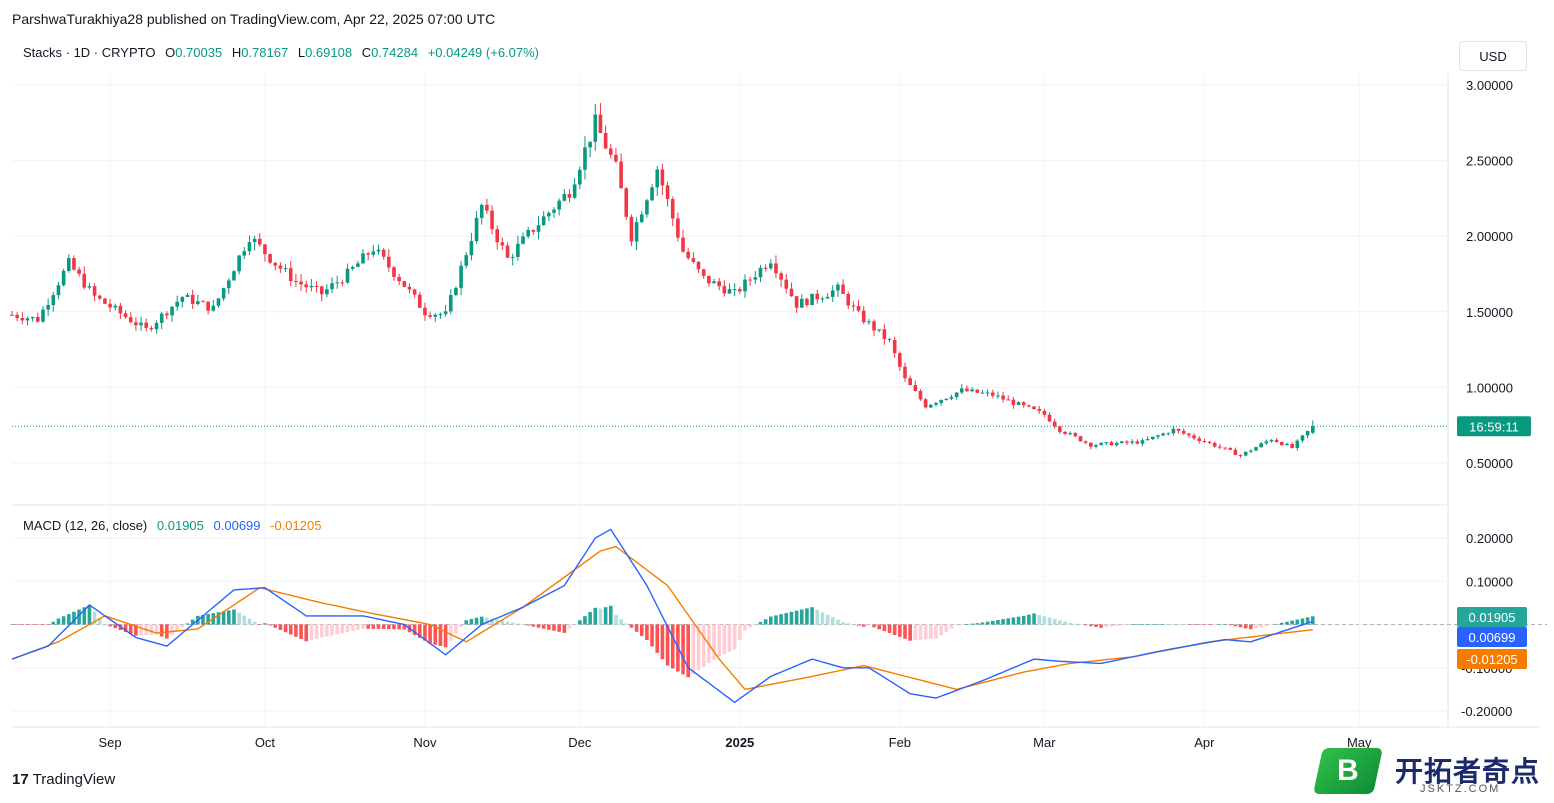  What do you see at coordinates (63, 779) in the screenshot?
I see `tradingview-brand: 17 TradingView` at bounding box center [63, 779].